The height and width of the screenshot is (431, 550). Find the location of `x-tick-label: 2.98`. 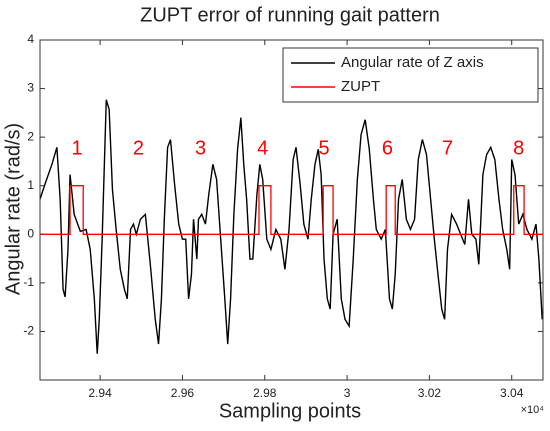

x-tick-label: 2.98 is located at coordinates (265, 393).